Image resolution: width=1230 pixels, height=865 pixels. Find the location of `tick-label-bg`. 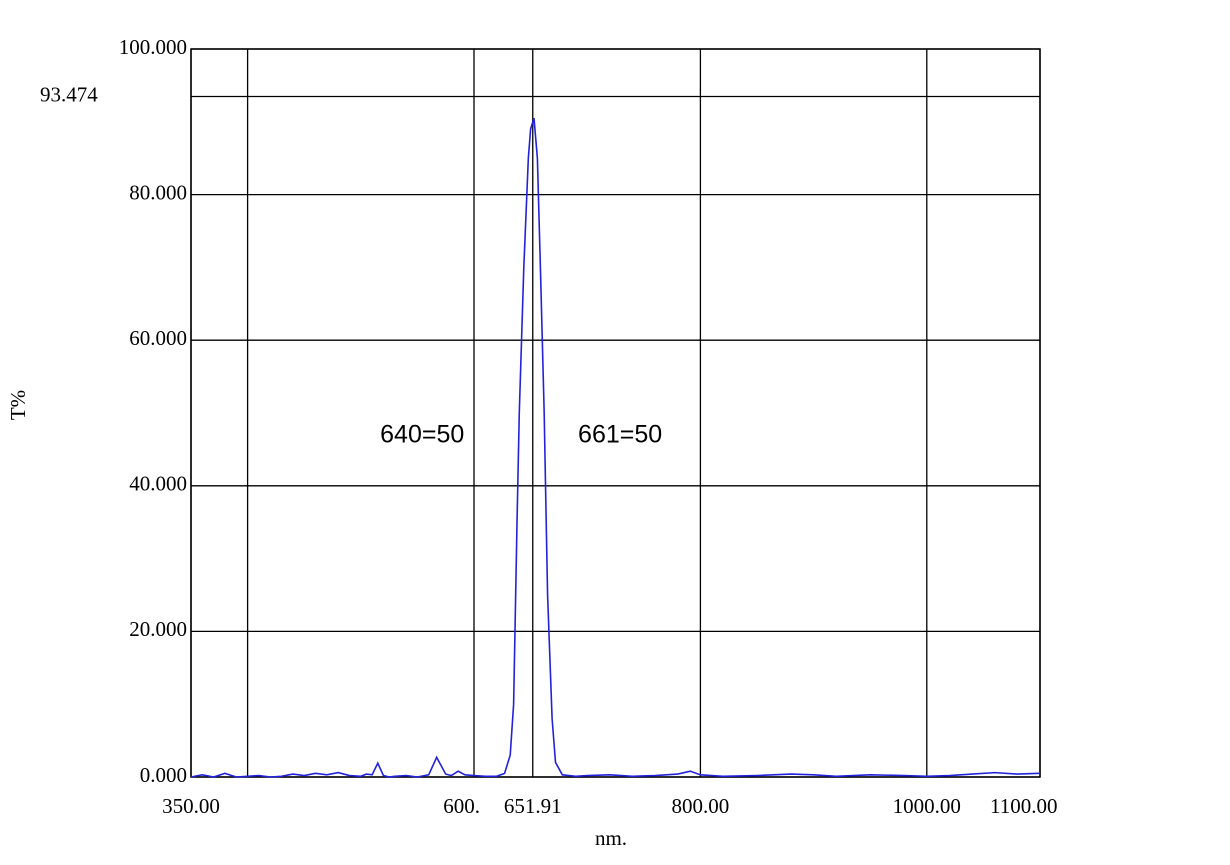

tick-label-bg is located at coordinates (532, 808).